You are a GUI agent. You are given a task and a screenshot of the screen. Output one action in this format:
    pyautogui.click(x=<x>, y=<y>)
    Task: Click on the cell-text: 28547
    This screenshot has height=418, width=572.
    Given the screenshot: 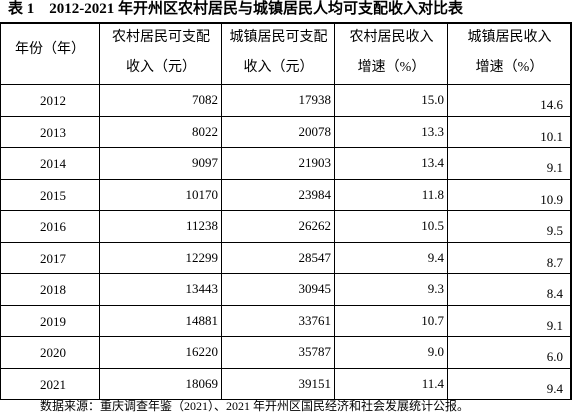 What is the action you would take?
    pyautogui.click(x=315, y=257)
    